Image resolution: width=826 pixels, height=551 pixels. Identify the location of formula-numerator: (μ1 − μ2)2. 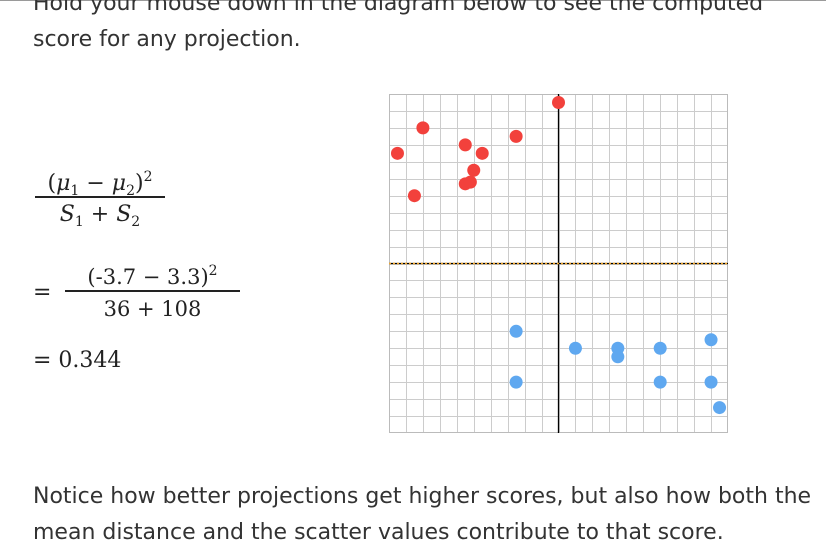
(100, 184).